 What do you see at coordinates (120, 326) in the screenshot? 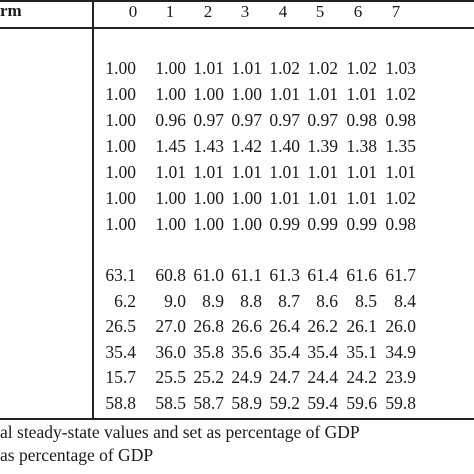
I see `table-cell: 26.5` at bounding box center [120, 326].